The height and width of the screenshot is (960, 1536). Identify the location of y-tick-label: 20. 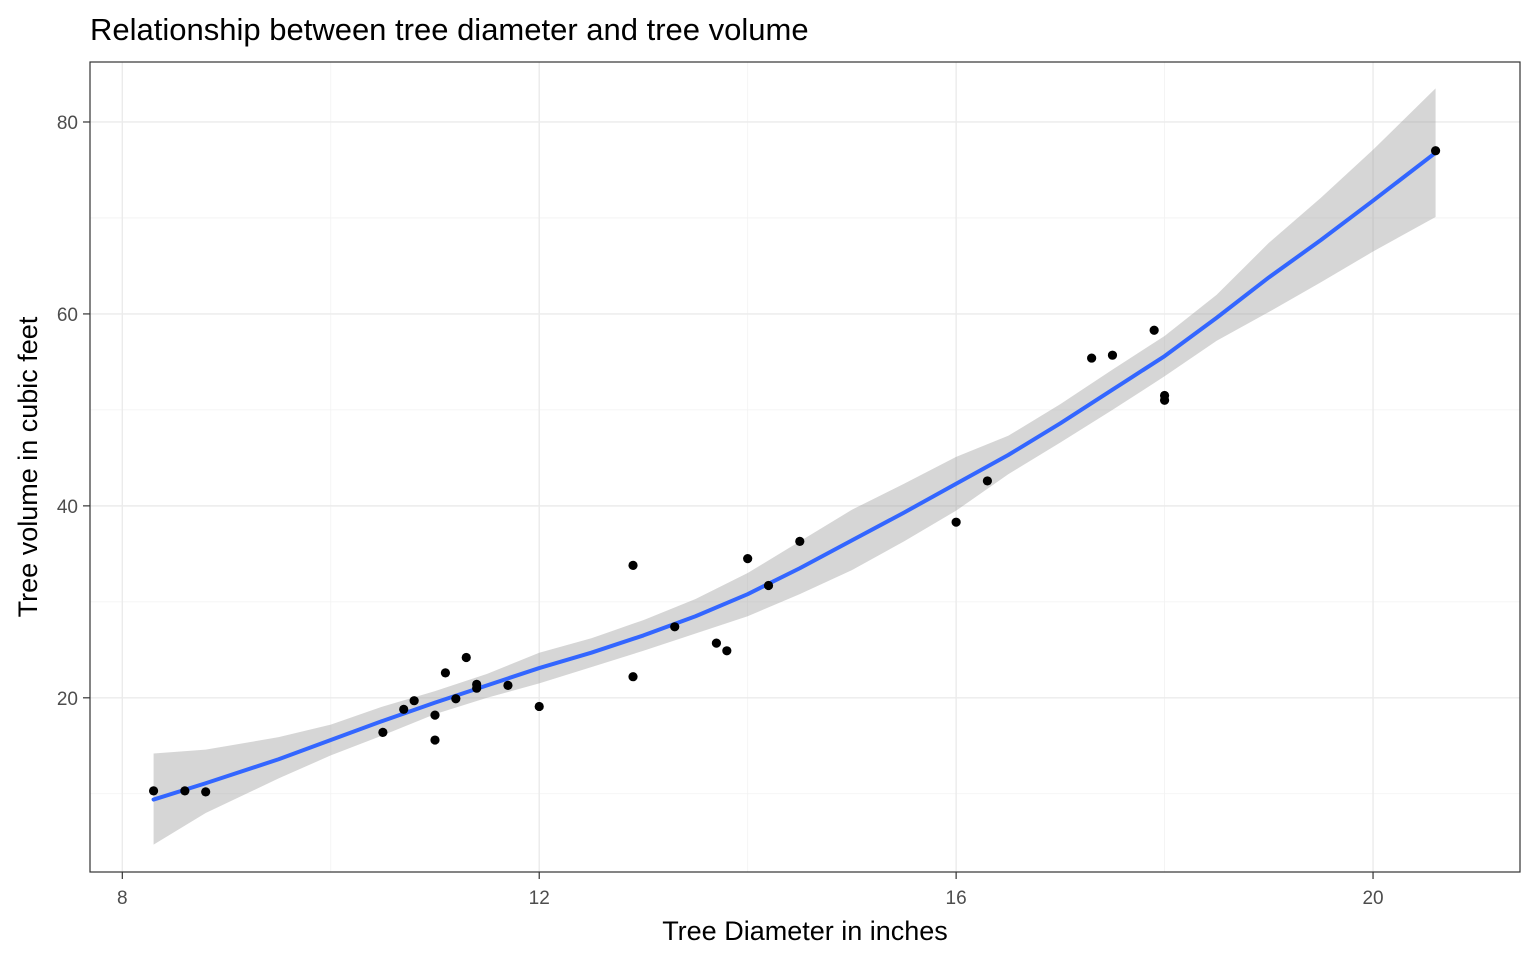
(67, 699).